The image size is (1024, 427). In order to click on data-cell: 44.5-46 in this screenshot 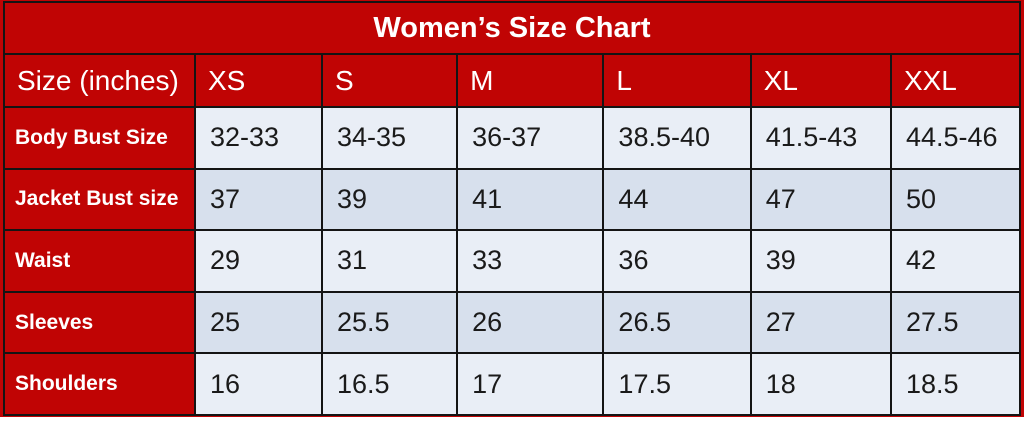, I will do `click(955, 138)`.